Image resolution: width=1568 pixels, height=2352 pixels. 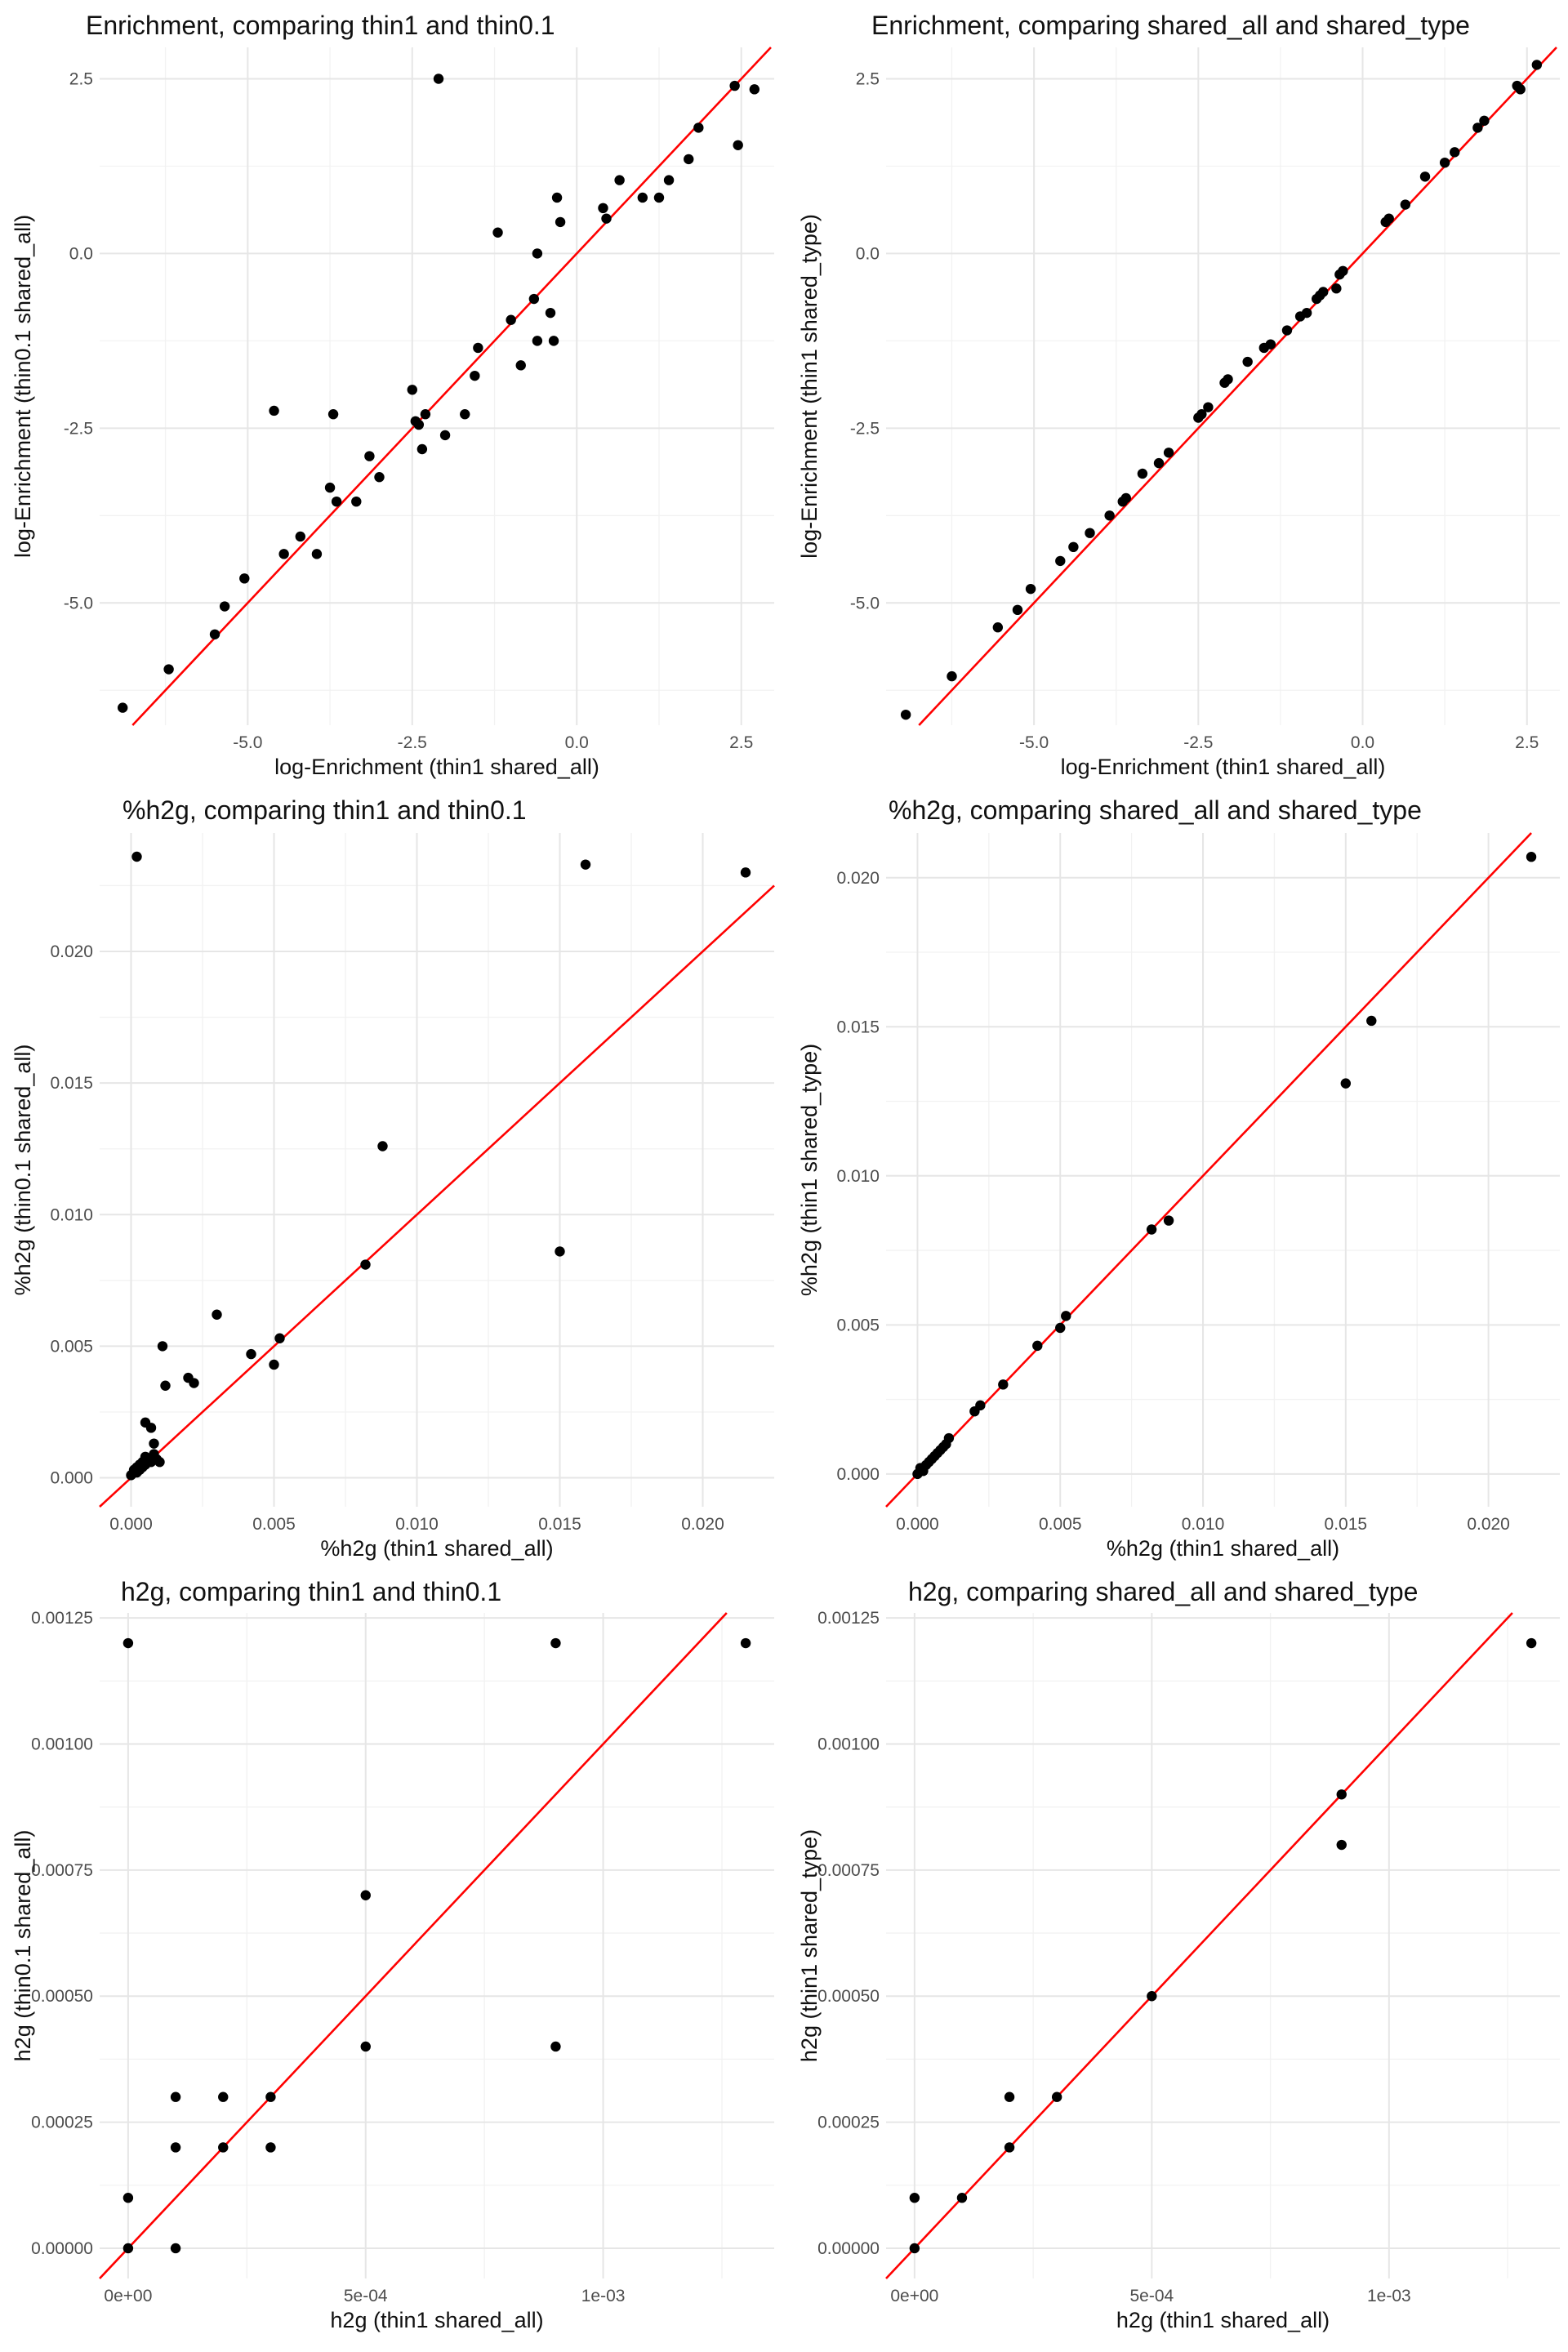 I want to click on y-tick-label: 0.00075, so click(x=62, y=1870).